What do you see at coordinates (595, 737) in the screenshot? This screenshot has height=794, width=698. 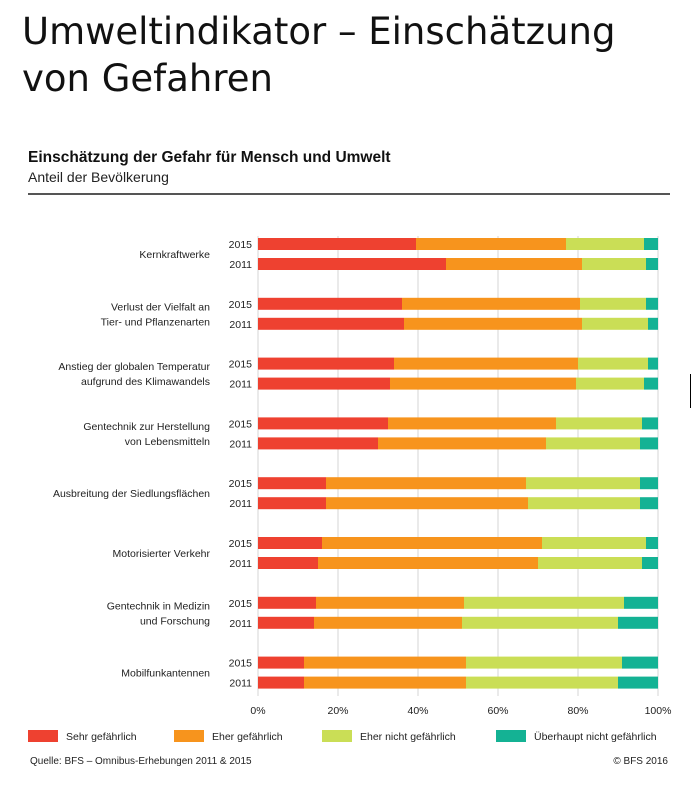 I see `legend-label: Überhaupt nicht gefährlich` at bounding box center [595, 737].